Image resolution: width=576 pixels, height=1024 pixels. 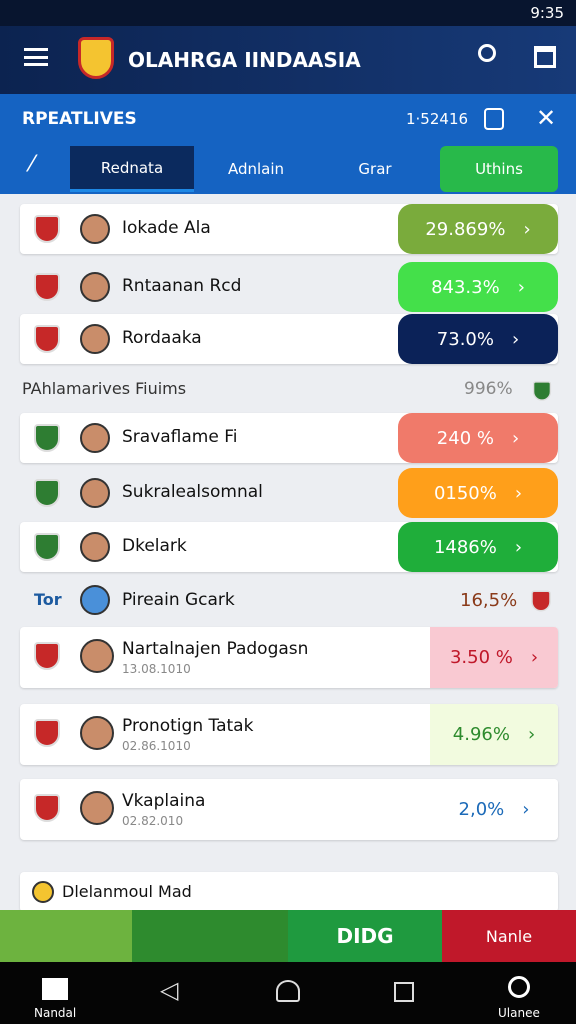 I want to click on back-button: ◁, so click(x=169, y=990).